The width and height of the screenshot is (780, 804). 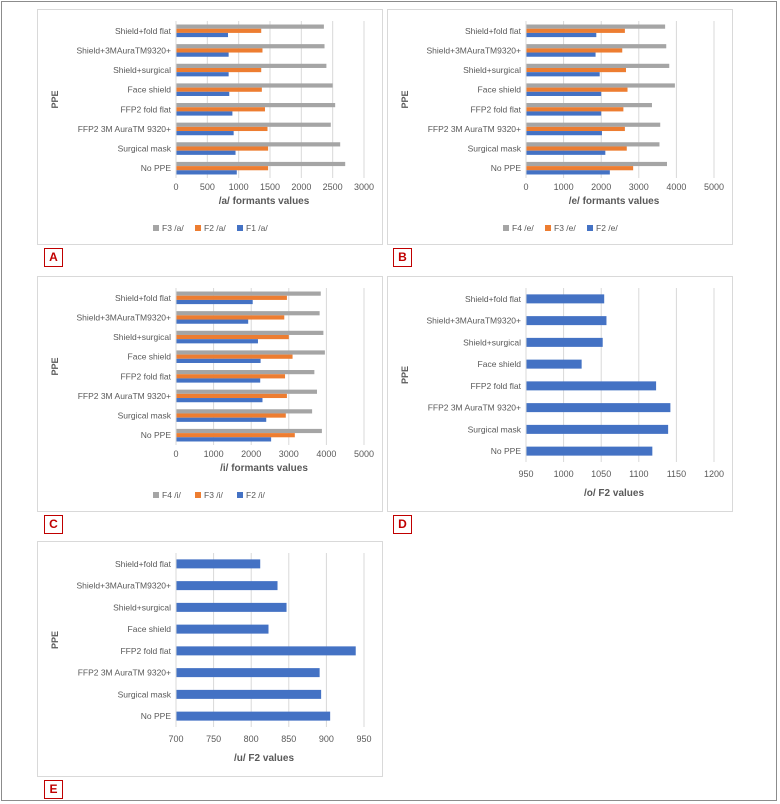 I want to click on x-tick-label: 2500, so click(x=333, y=187).